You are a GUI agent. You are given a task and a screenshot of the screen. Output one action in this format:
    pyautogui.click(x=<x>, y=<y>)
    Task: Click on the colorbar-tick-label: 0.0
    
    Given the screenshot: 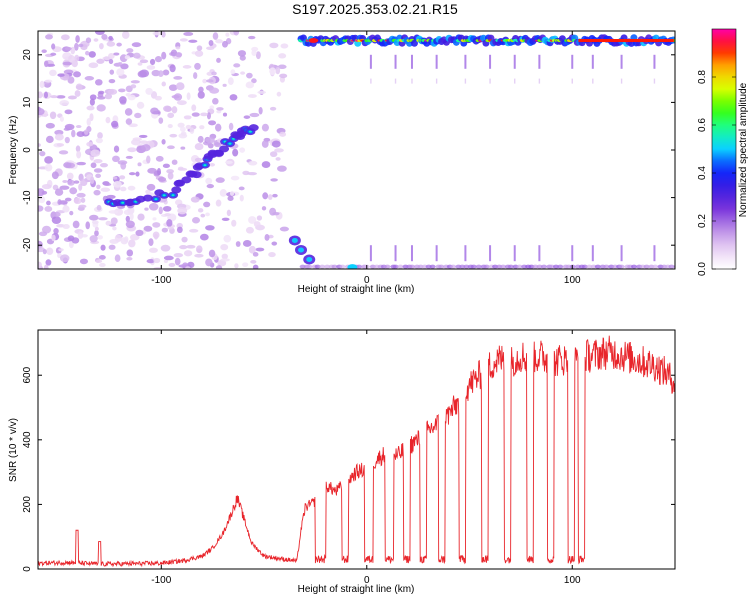 What is the action you would take?
    pyautogui.click(x=702, y=269)
    